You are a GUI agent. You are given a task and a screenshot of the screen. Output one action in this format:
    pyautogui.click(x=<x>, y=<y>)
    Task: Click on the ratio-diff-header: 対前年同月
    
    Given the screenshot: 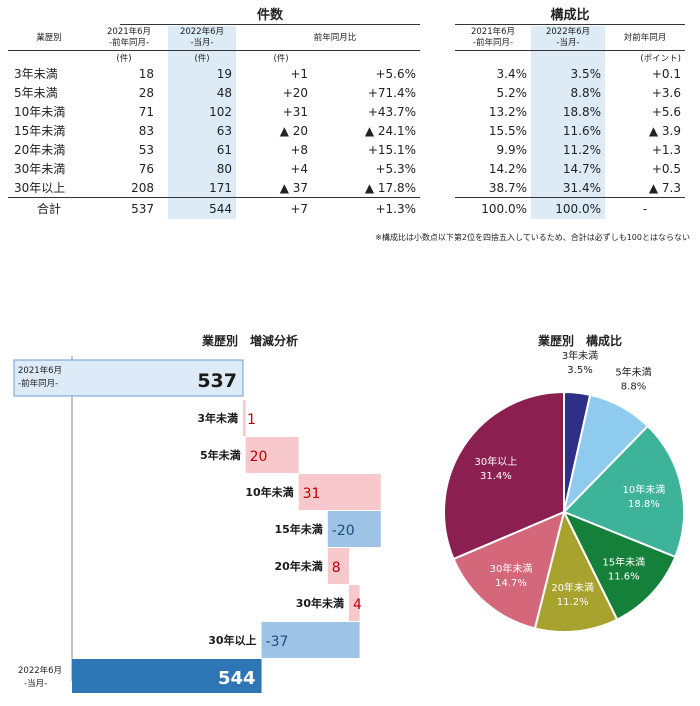 What is the action you would take?
    pyautogui.click(x=645, y=38)
    